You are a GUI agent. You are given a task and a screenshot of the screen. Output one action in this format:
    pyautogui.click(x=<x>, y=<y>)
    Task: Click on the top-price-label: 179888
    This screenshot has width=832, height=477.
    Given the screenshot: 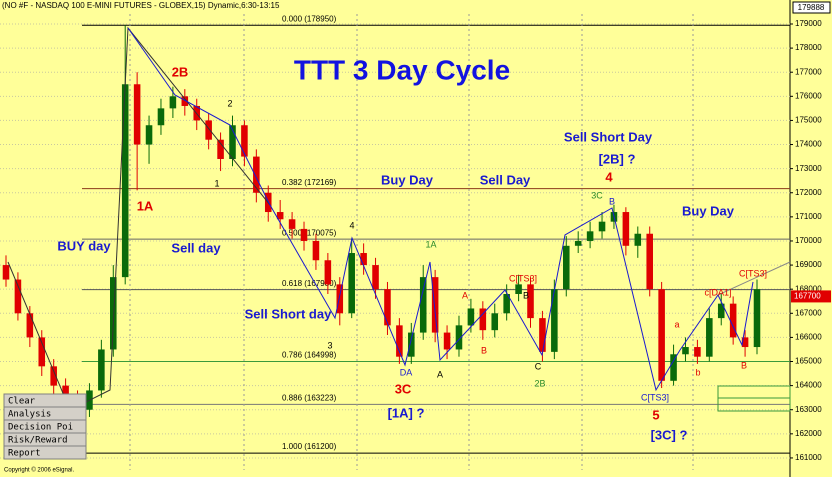 What is the action you would take?
    pyautogui.click(x=811, y=7)
    